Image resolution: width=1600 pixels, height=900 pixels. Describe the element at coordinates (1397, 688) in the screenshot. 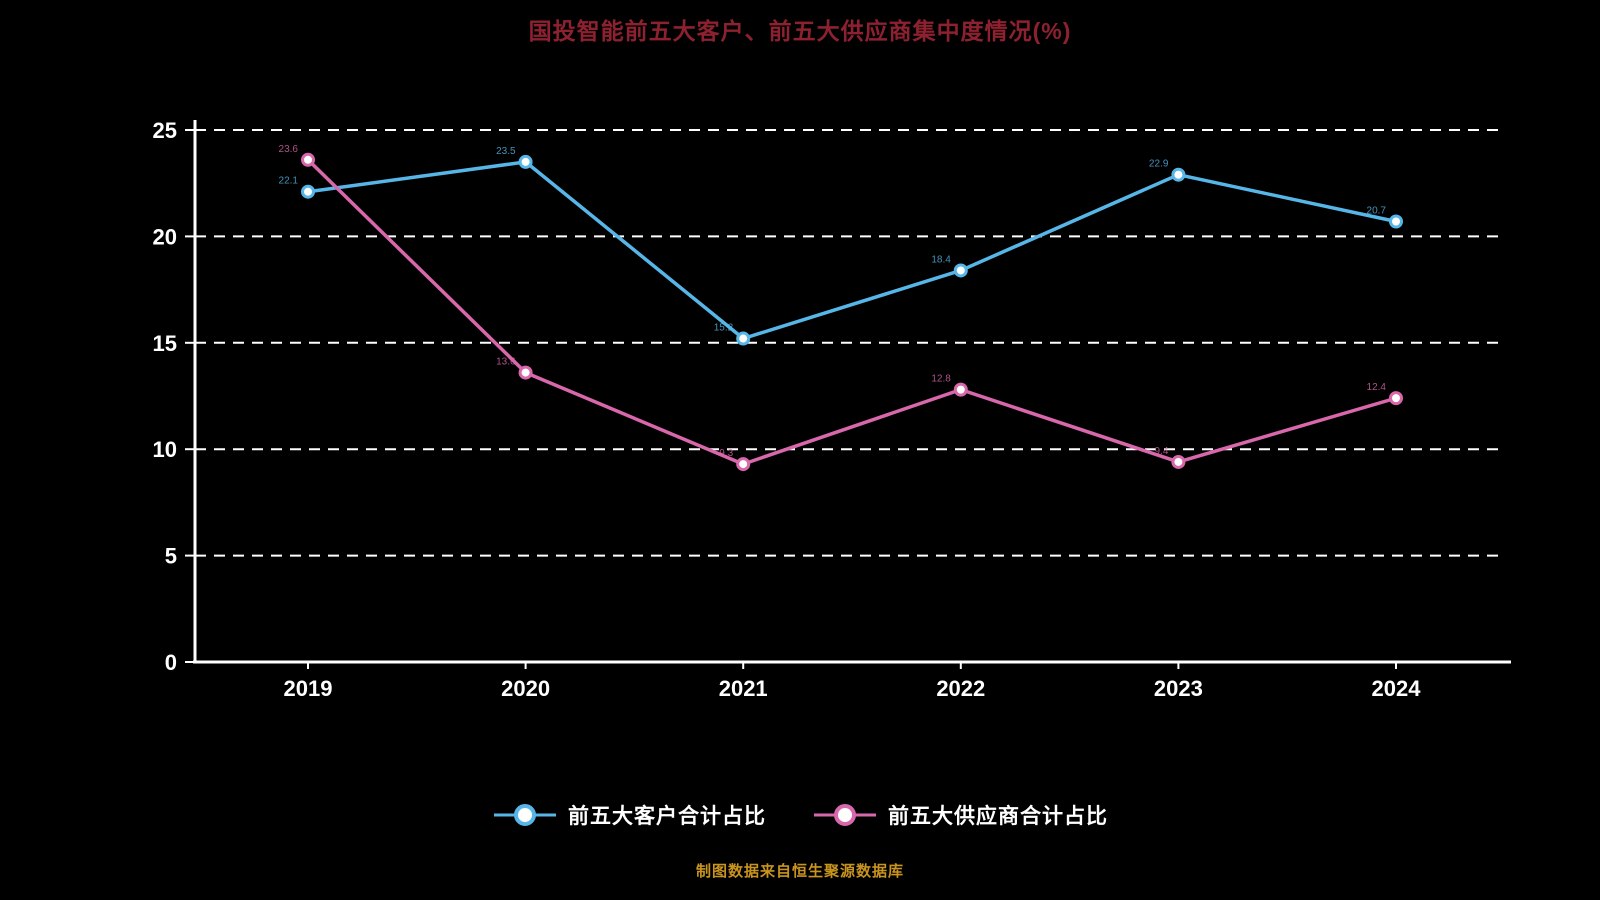

I see `x-tick-label: 2024` at that location.